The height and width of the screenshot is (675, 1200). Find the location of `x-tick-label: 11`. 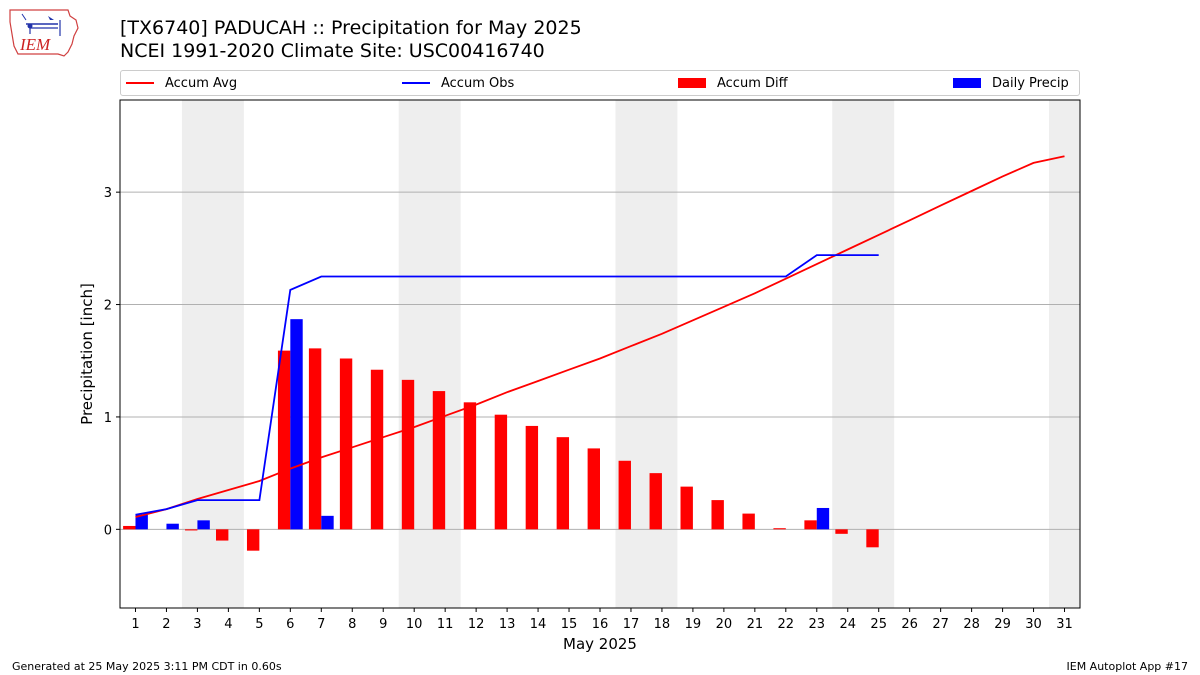

x-tick-label: 11 is located at coordinates (445, 624).